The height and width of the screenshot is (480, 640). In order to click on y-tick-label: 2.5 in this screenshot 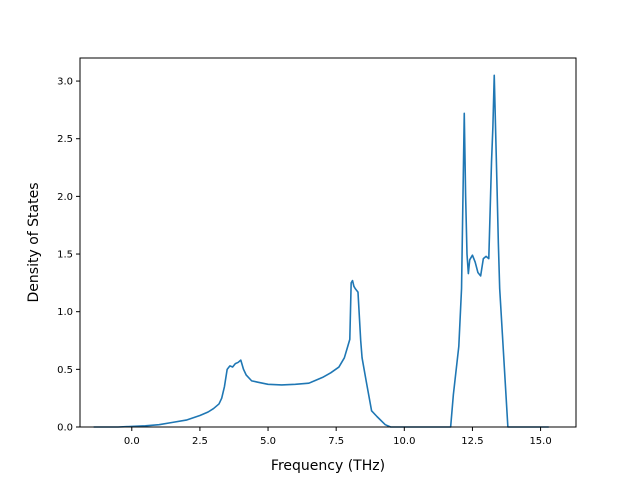, I will do `click(65, 139)`.